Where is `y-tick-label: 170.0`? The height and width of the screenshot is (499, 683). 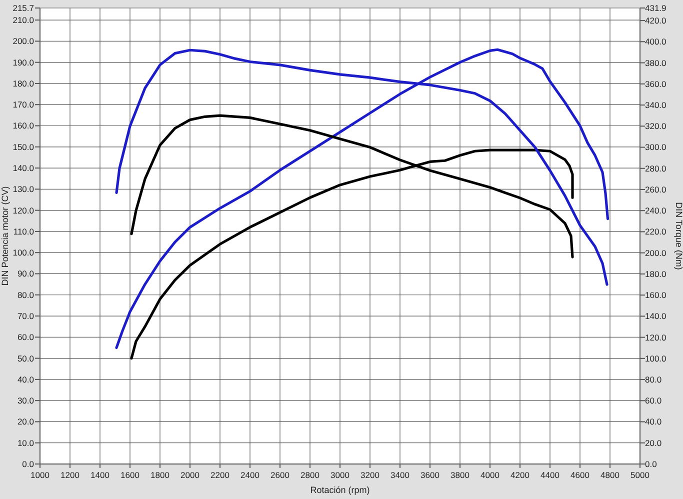
y-tick-label: 170.0 is located at coordinates (23, 105).